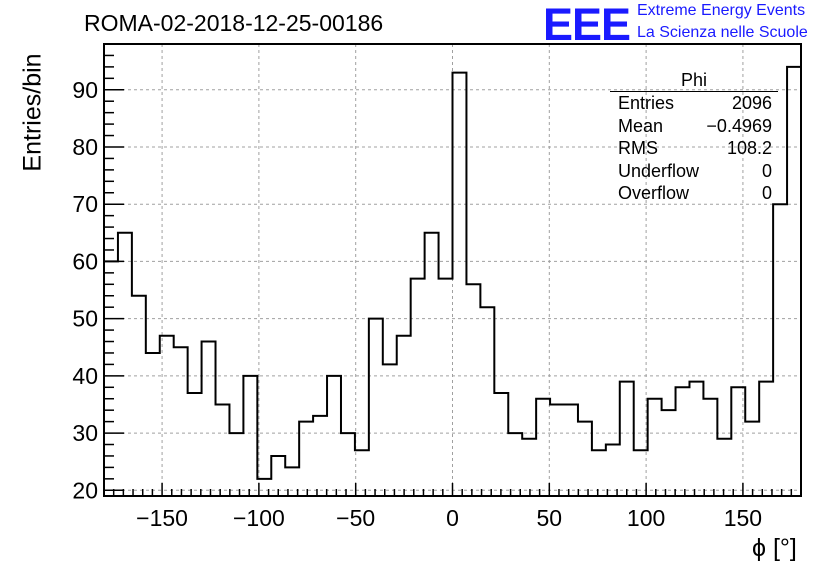 This screenshot has width=836, height=572. What do you see at coordinates (452, 518) in the screenshot?
I see `x-tick-label: 0` at bounding box center [452, 518].